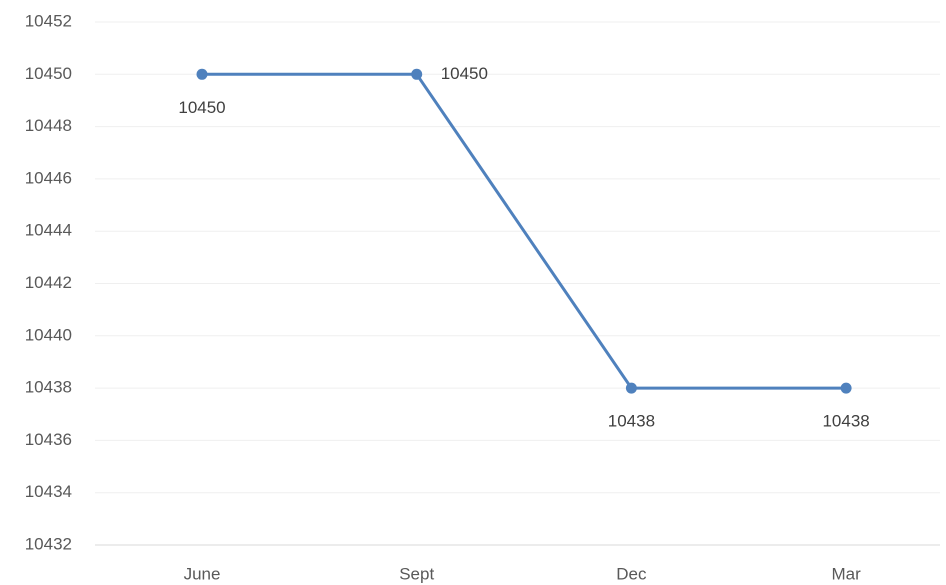  I want to click on y-tick-label: 10446, so click(48, 177).